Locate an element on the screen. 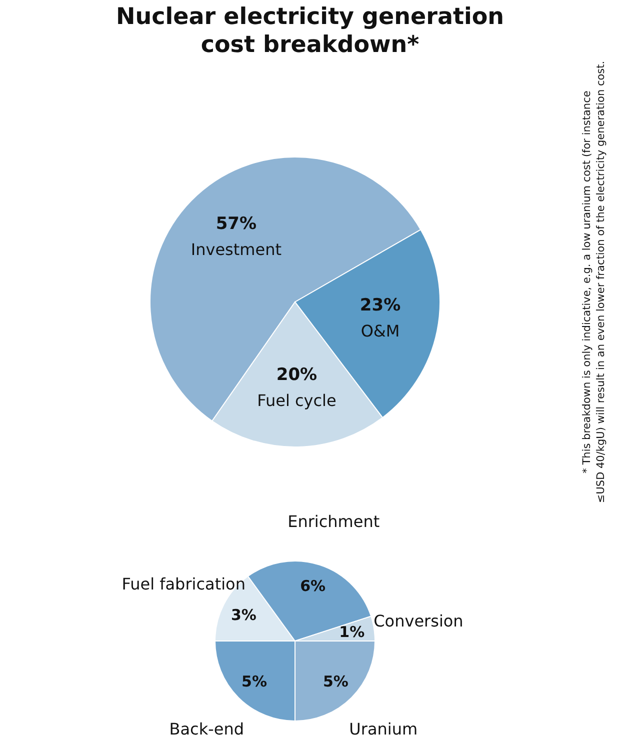 Image resolution: width=634 pixels, height=747 pixels. data-label: 20% is located at coordinates (297, 374).